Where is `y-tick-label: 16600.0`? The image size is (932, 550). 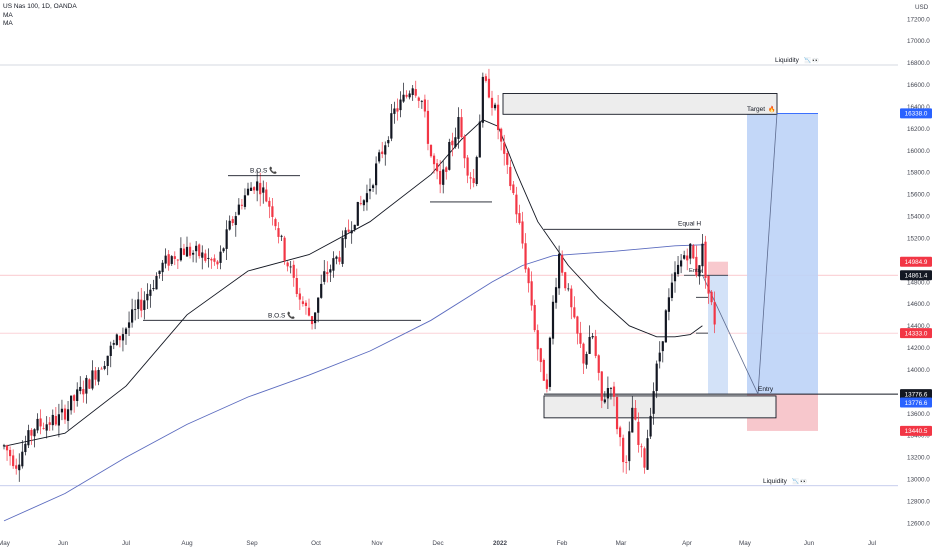 y-tick-label: 16600.0 is located at coordinates (918, 85).